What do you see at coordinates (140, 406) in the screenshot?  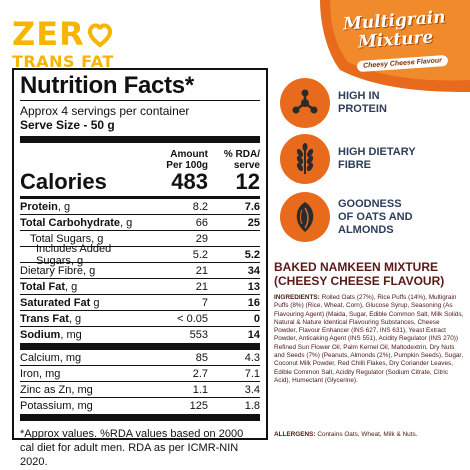 I see `mineral-row: Potassium, mg 125 1.8` at bounding box center [140, 406].